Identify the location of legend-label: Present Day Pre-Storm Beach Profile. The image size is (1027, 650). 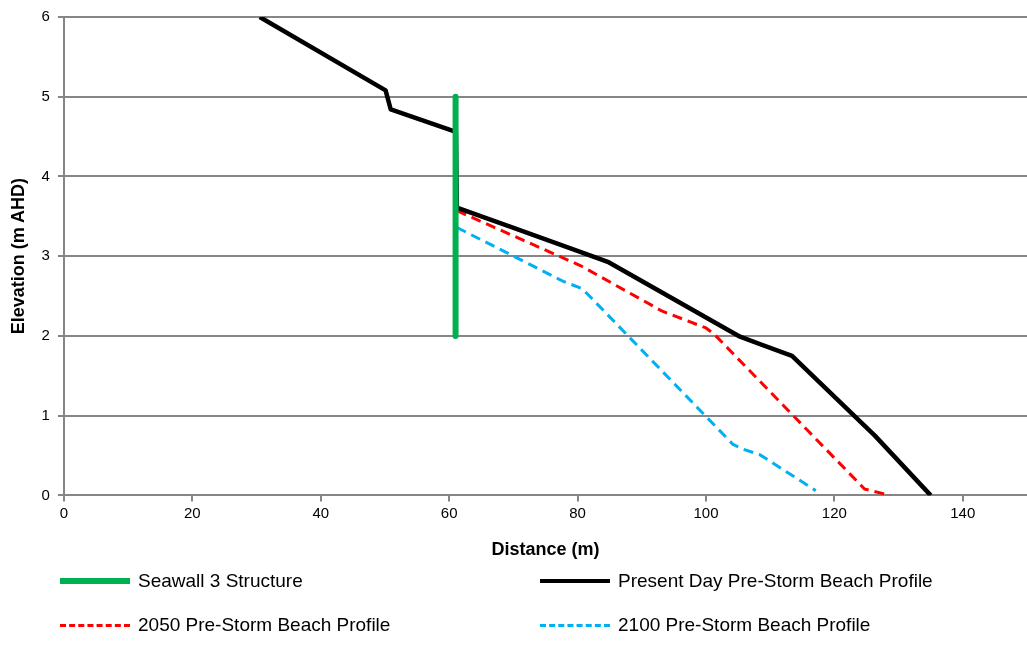
(775, 581).